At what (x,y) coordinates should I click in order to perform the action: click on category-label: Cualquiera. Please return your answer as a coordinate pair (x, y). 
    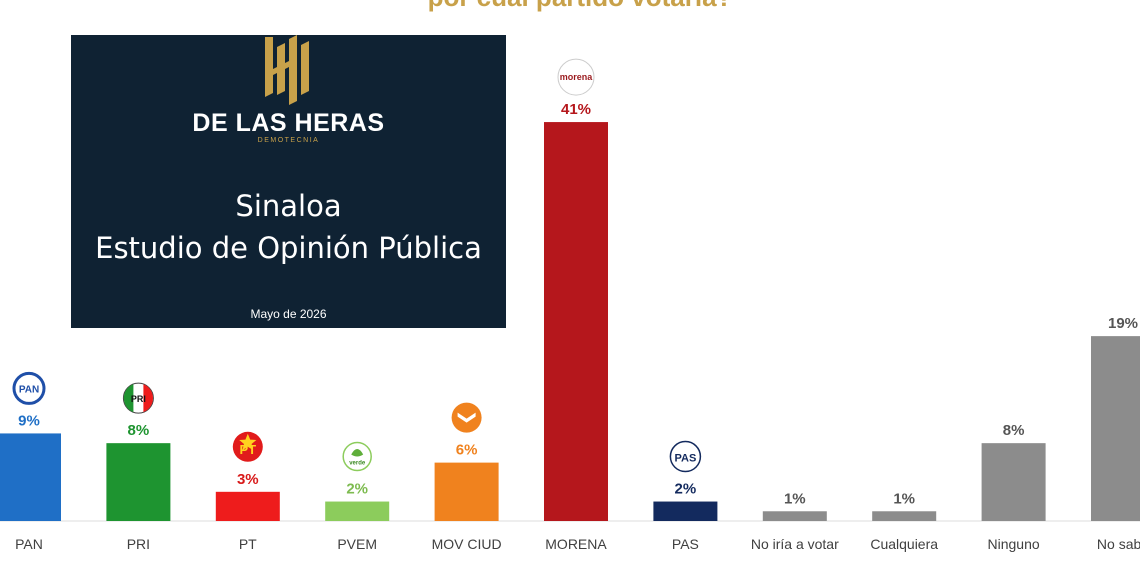
    Looking at the image, I should click on (904, 544).